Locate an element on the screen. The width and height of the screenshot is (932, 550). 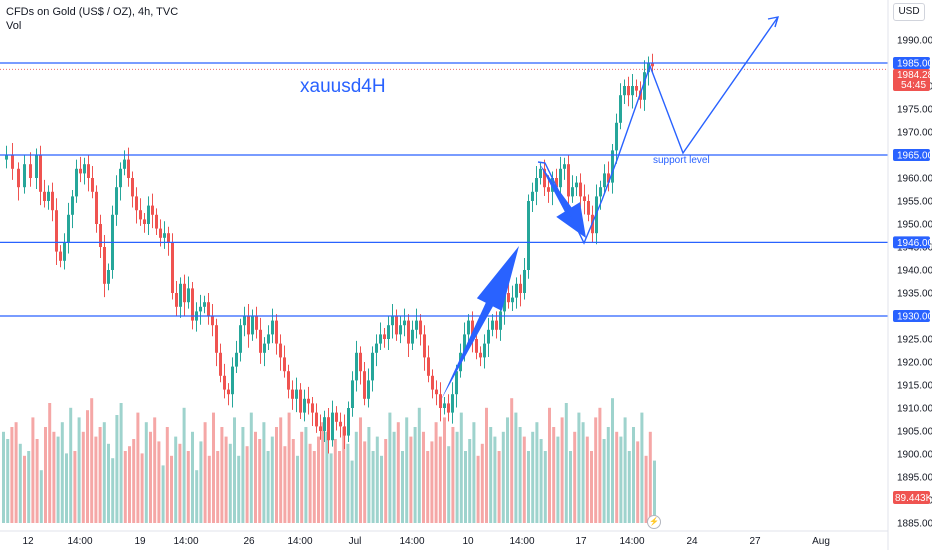
currency-button: USD is located at coordinates (909, 12).